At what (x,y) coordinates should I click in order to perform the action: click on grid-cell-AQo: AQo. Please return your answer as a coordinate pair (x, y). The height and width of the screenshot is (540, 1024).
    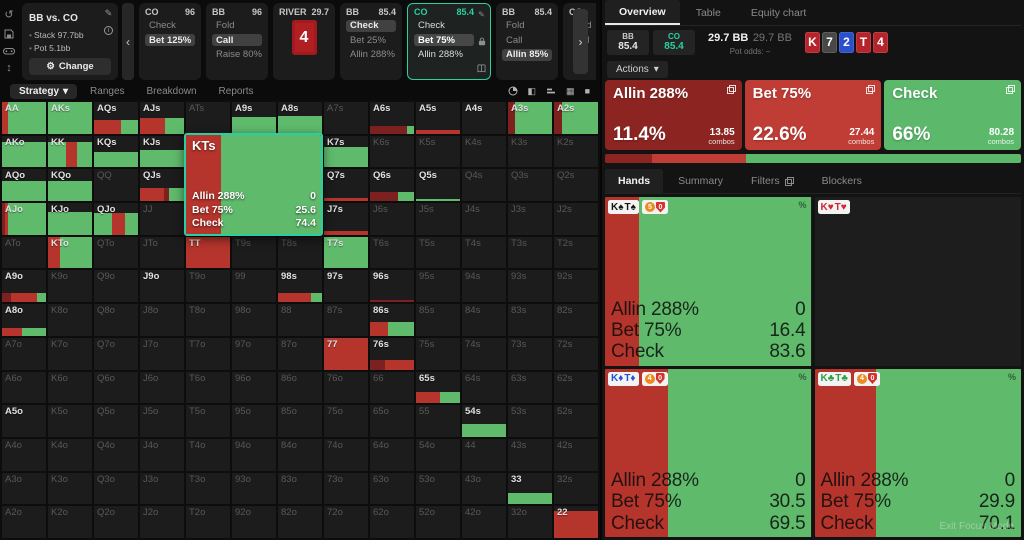
    Looking at the image, I should click on (24, 185).